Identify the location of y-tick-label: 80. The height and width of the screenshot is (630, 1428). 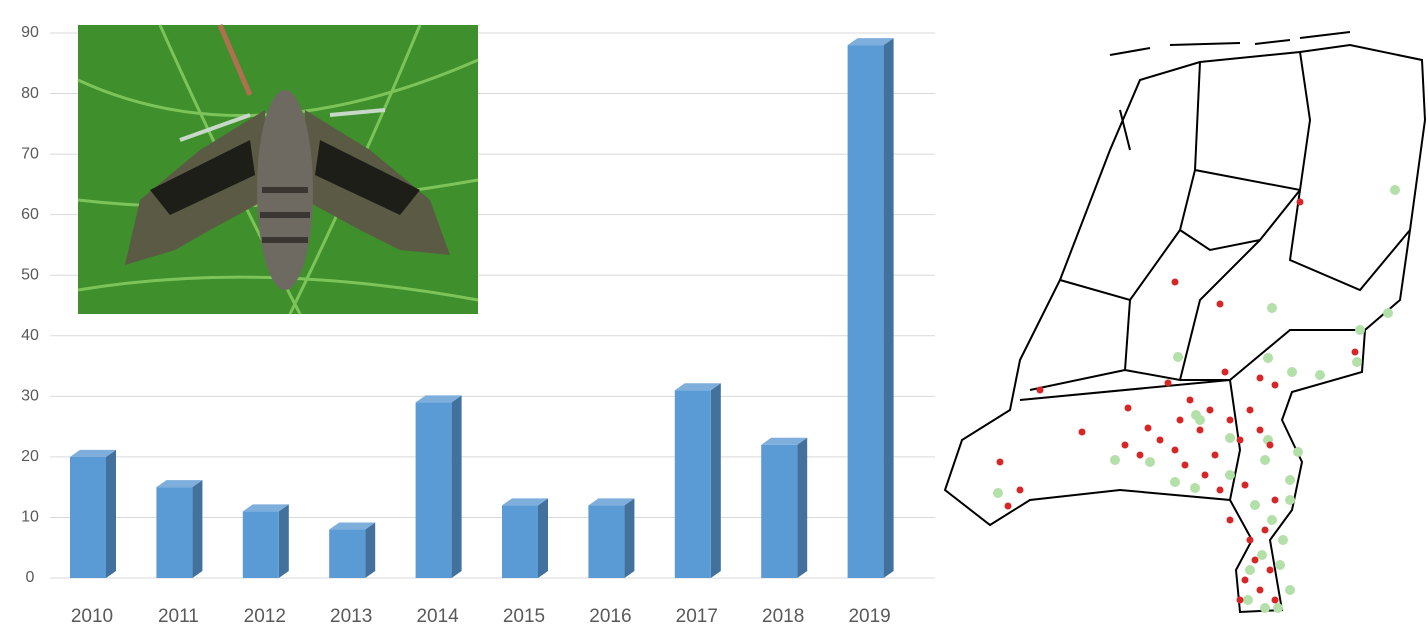
(30, 93).